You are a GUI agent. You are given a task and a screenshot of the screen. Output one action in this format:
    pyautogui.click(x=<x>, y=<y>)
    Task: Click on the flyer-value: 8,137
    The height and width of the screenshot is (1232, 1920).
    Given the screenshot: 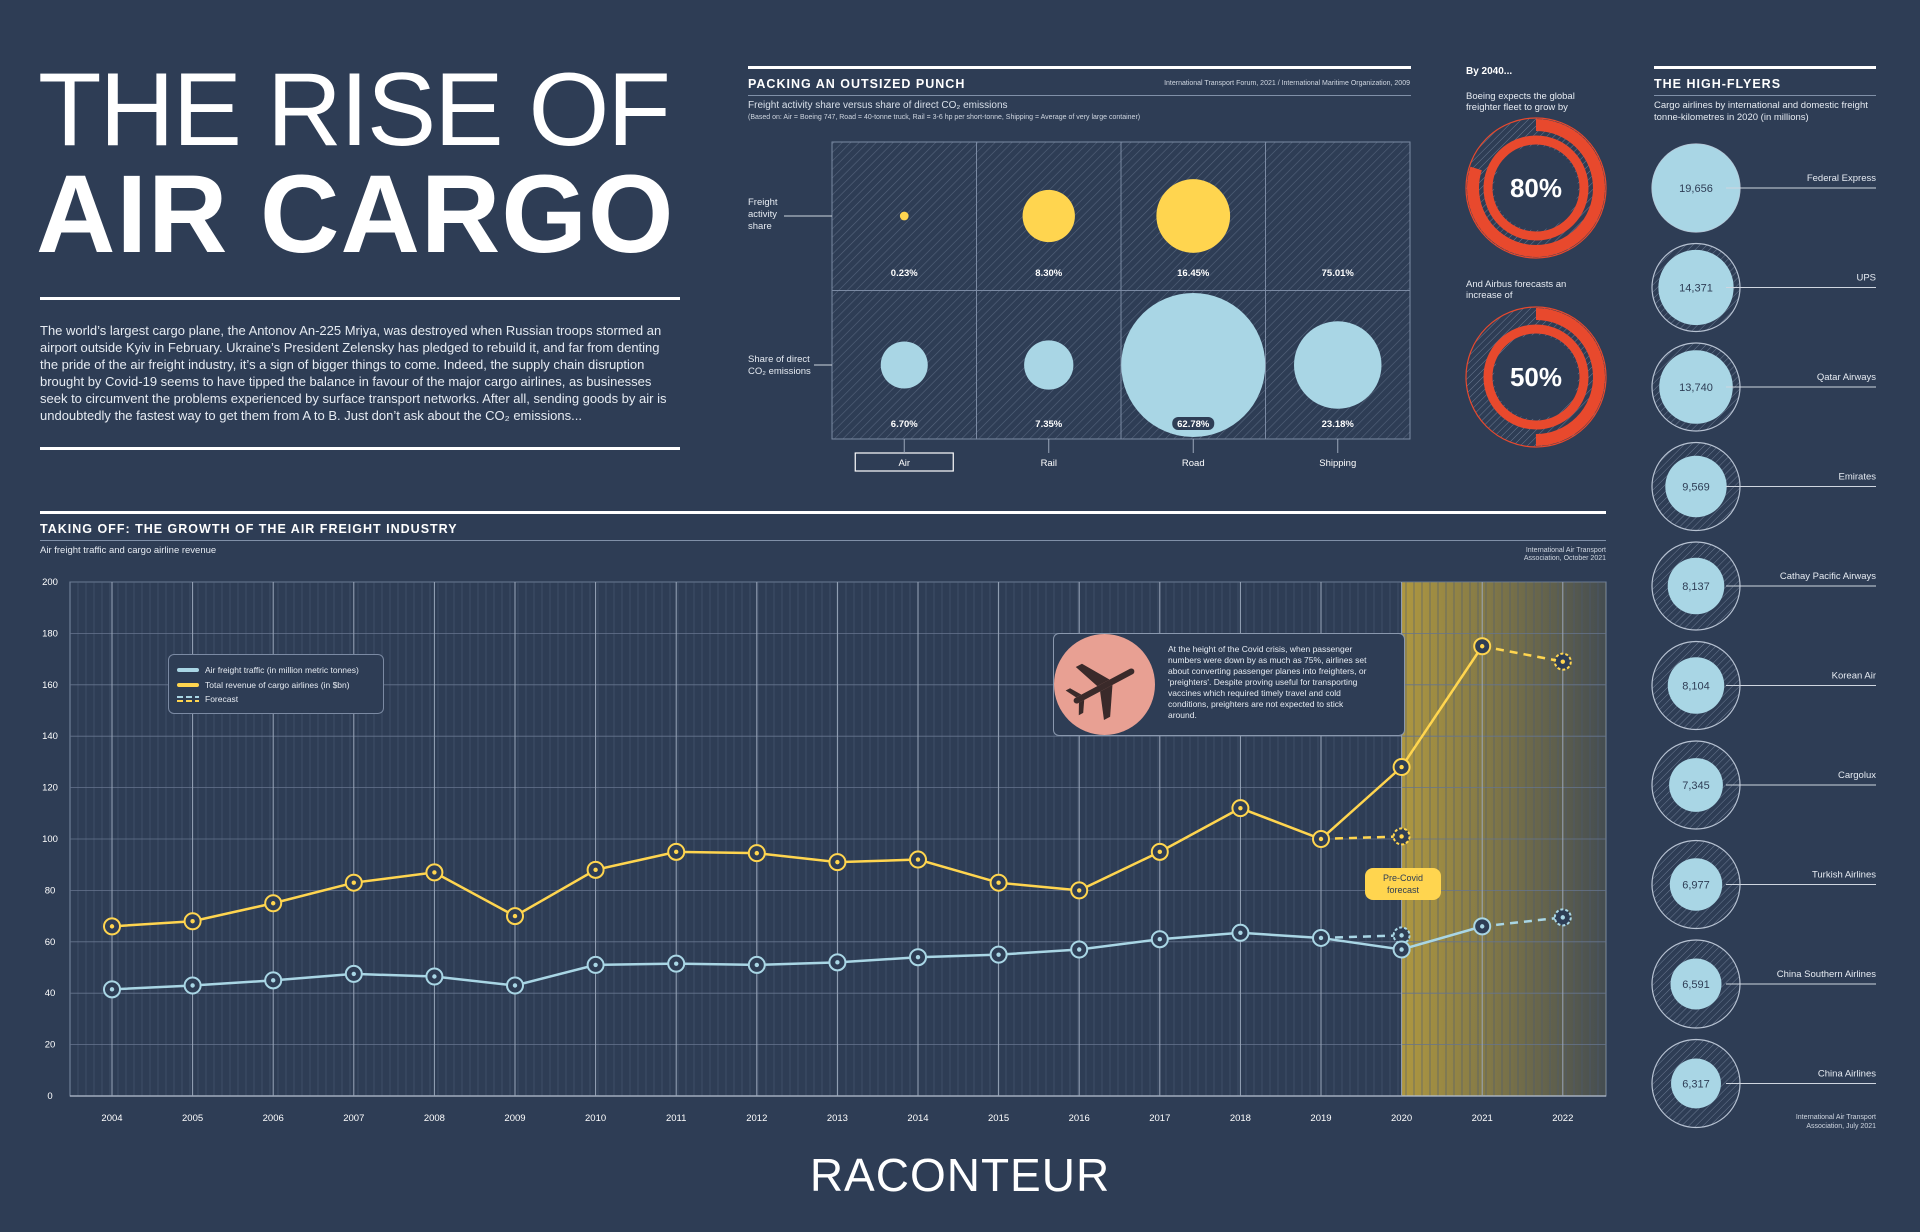 What is the action you would take?
    pyautogui.click(x=1696, y=587)
    